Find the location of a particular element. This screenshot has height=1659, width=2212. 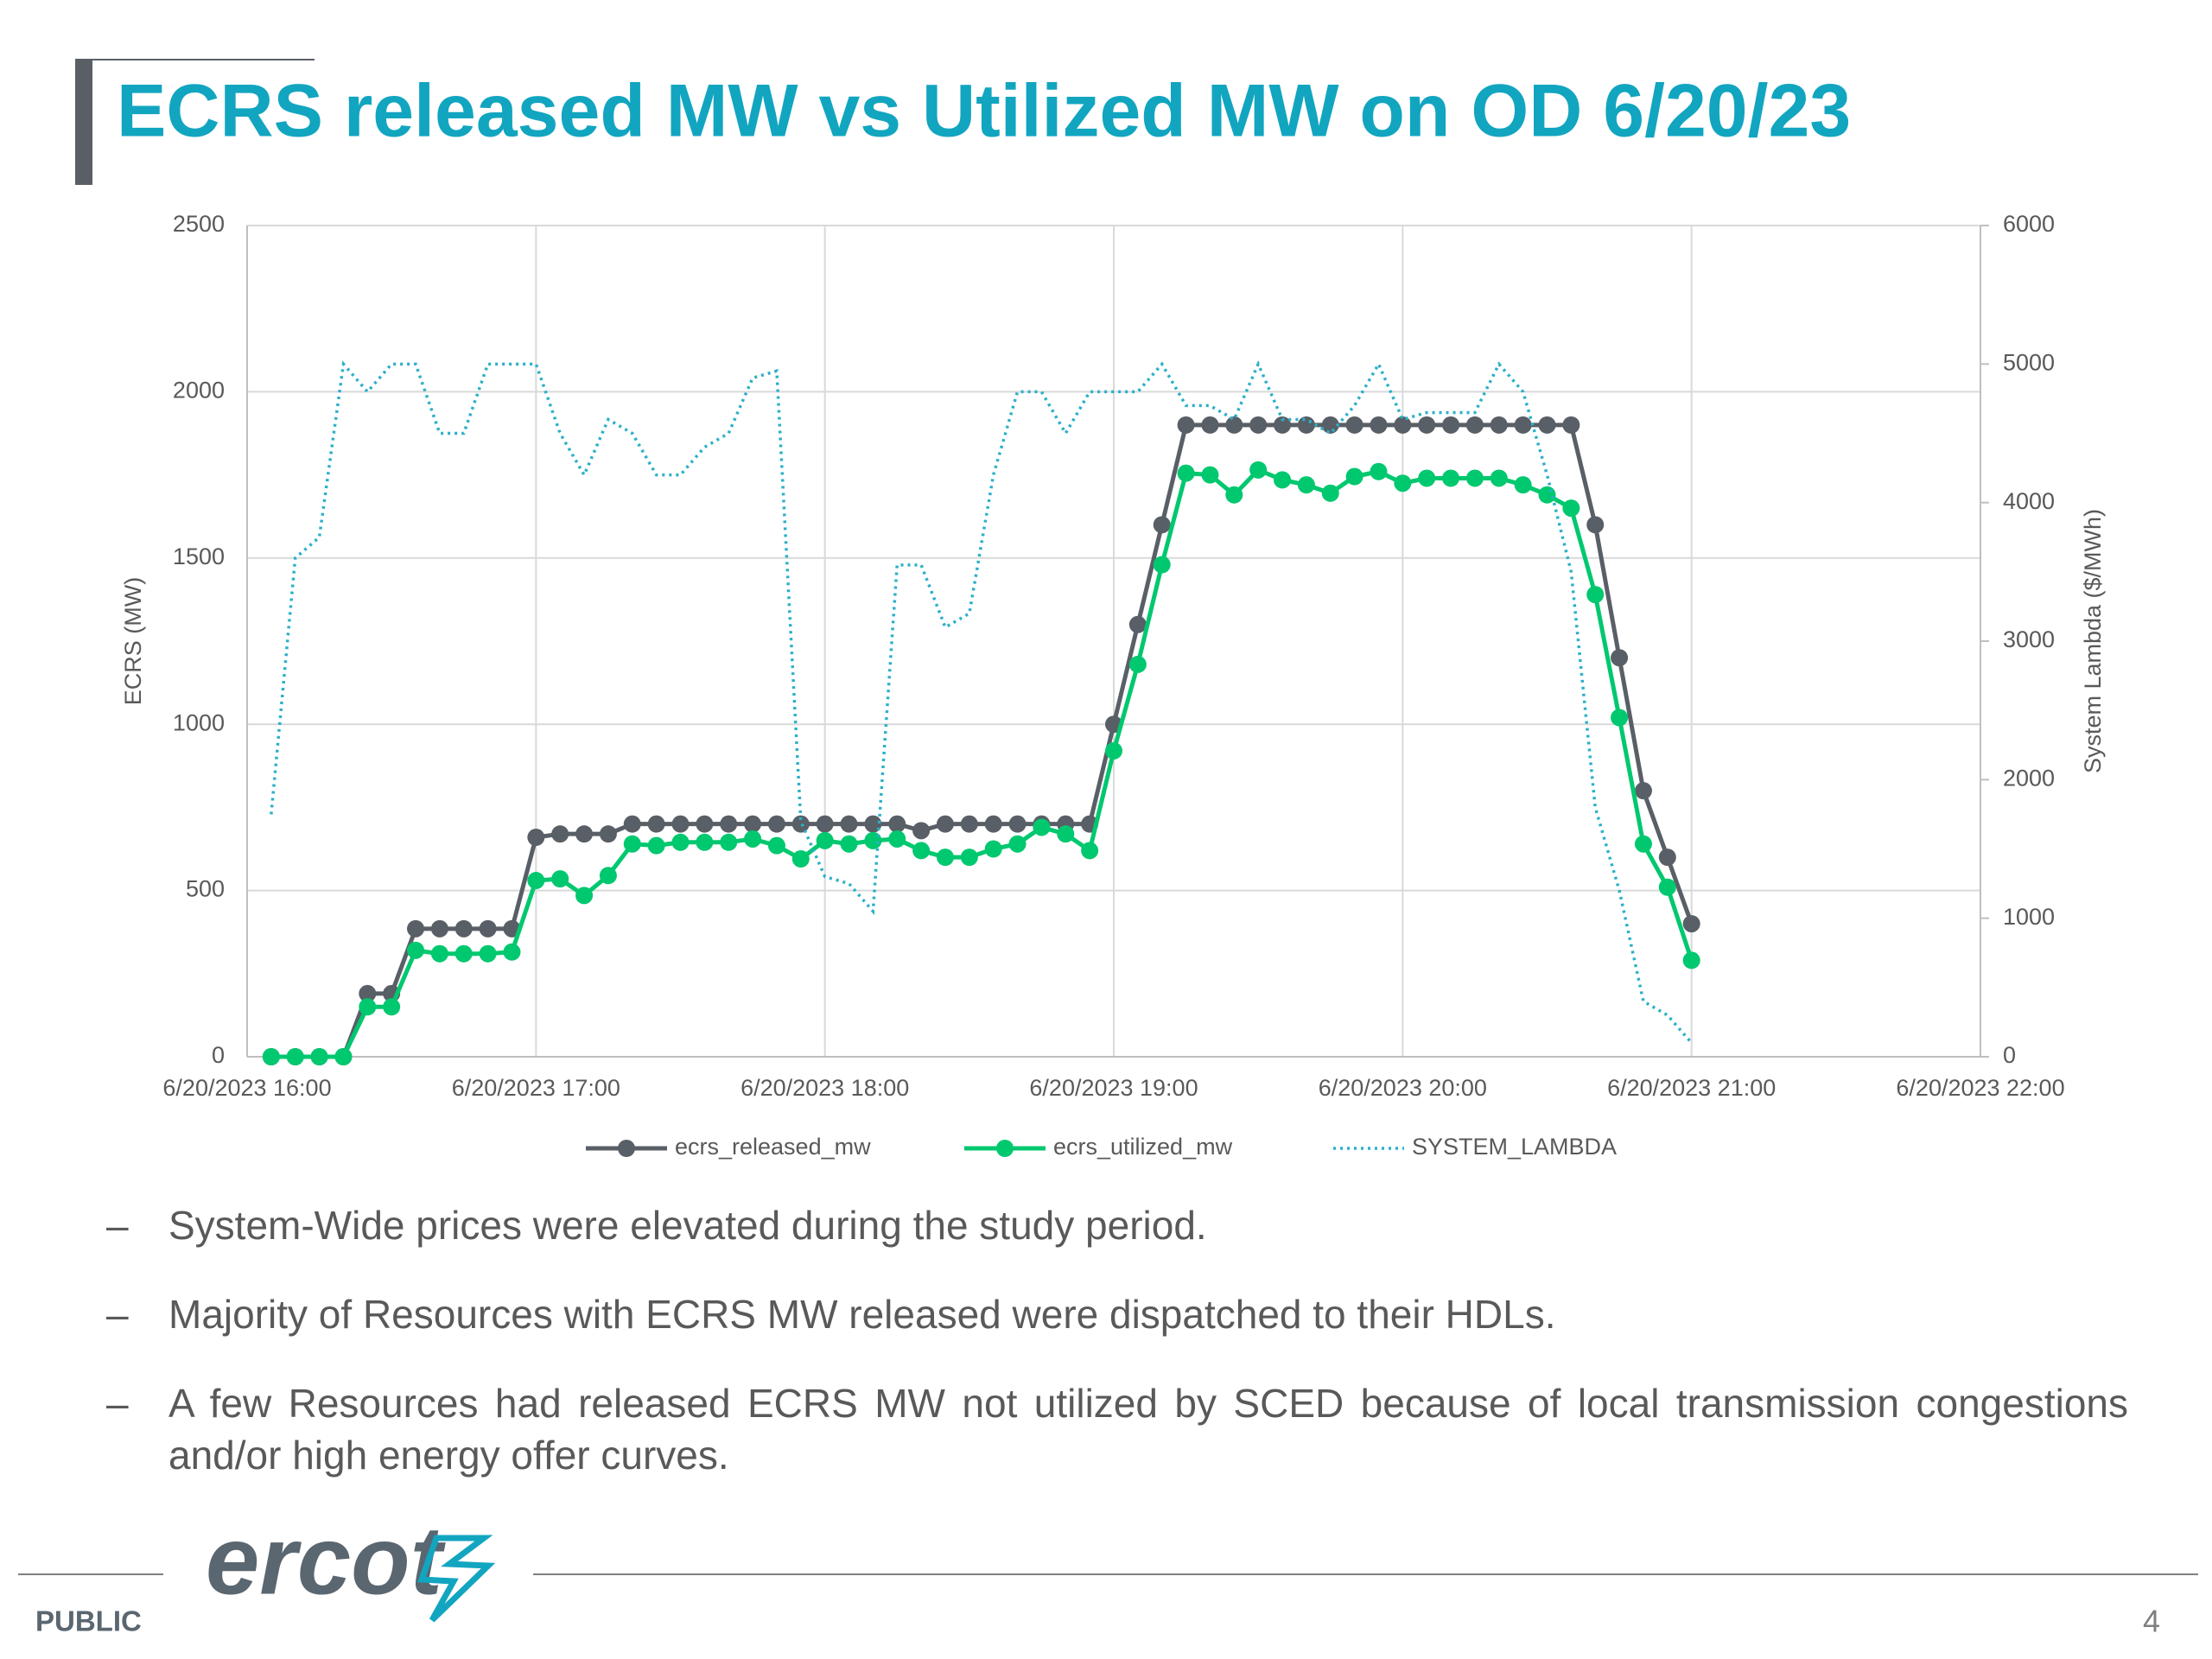

x-tick-label: 6/20/2023 17:00 is located at coordinates (536, 1088).